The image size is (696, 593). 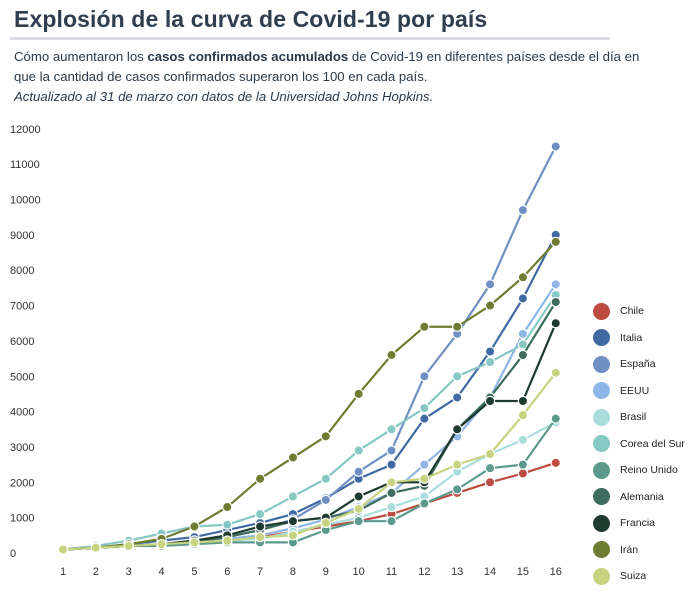 I want to click on x-tick-label: 1, so click(x=63, y=572).